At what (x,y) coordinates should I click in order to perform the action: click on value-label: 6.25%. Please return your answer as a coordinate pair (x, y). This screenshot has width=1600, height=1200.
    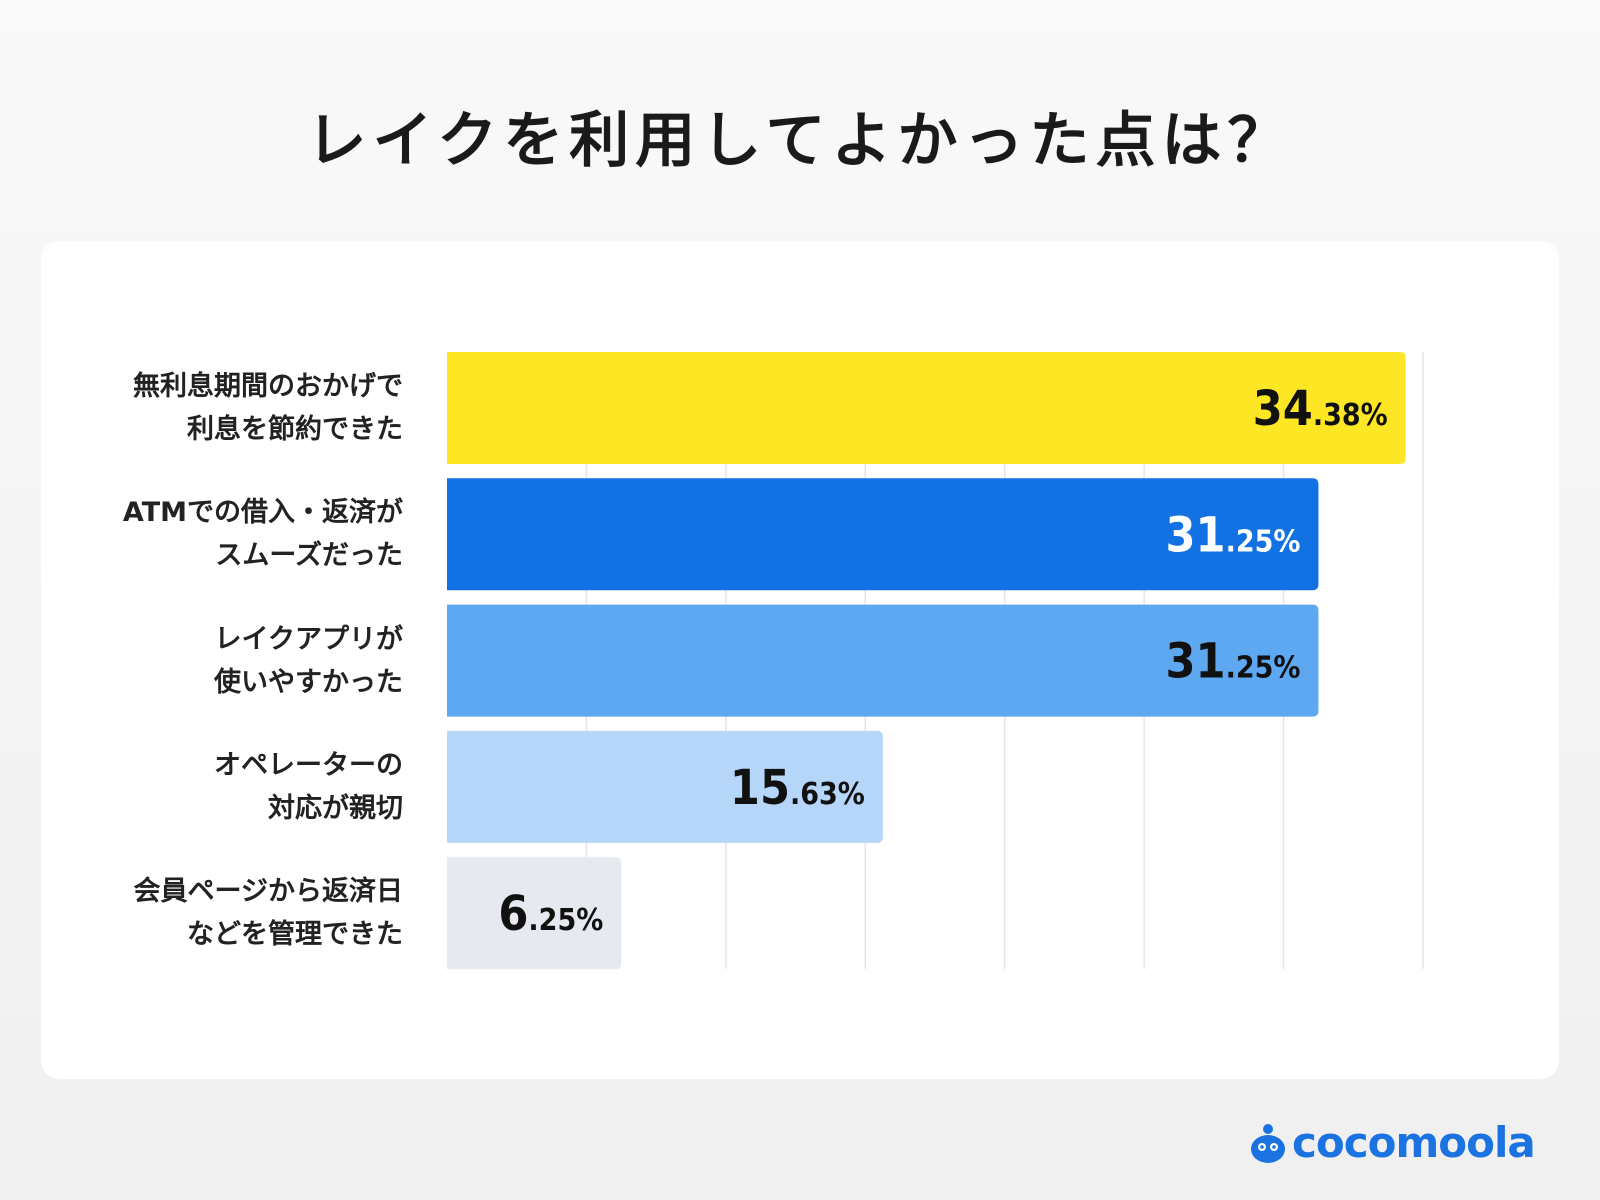
    Looking at the image, I should click on (550, 914).